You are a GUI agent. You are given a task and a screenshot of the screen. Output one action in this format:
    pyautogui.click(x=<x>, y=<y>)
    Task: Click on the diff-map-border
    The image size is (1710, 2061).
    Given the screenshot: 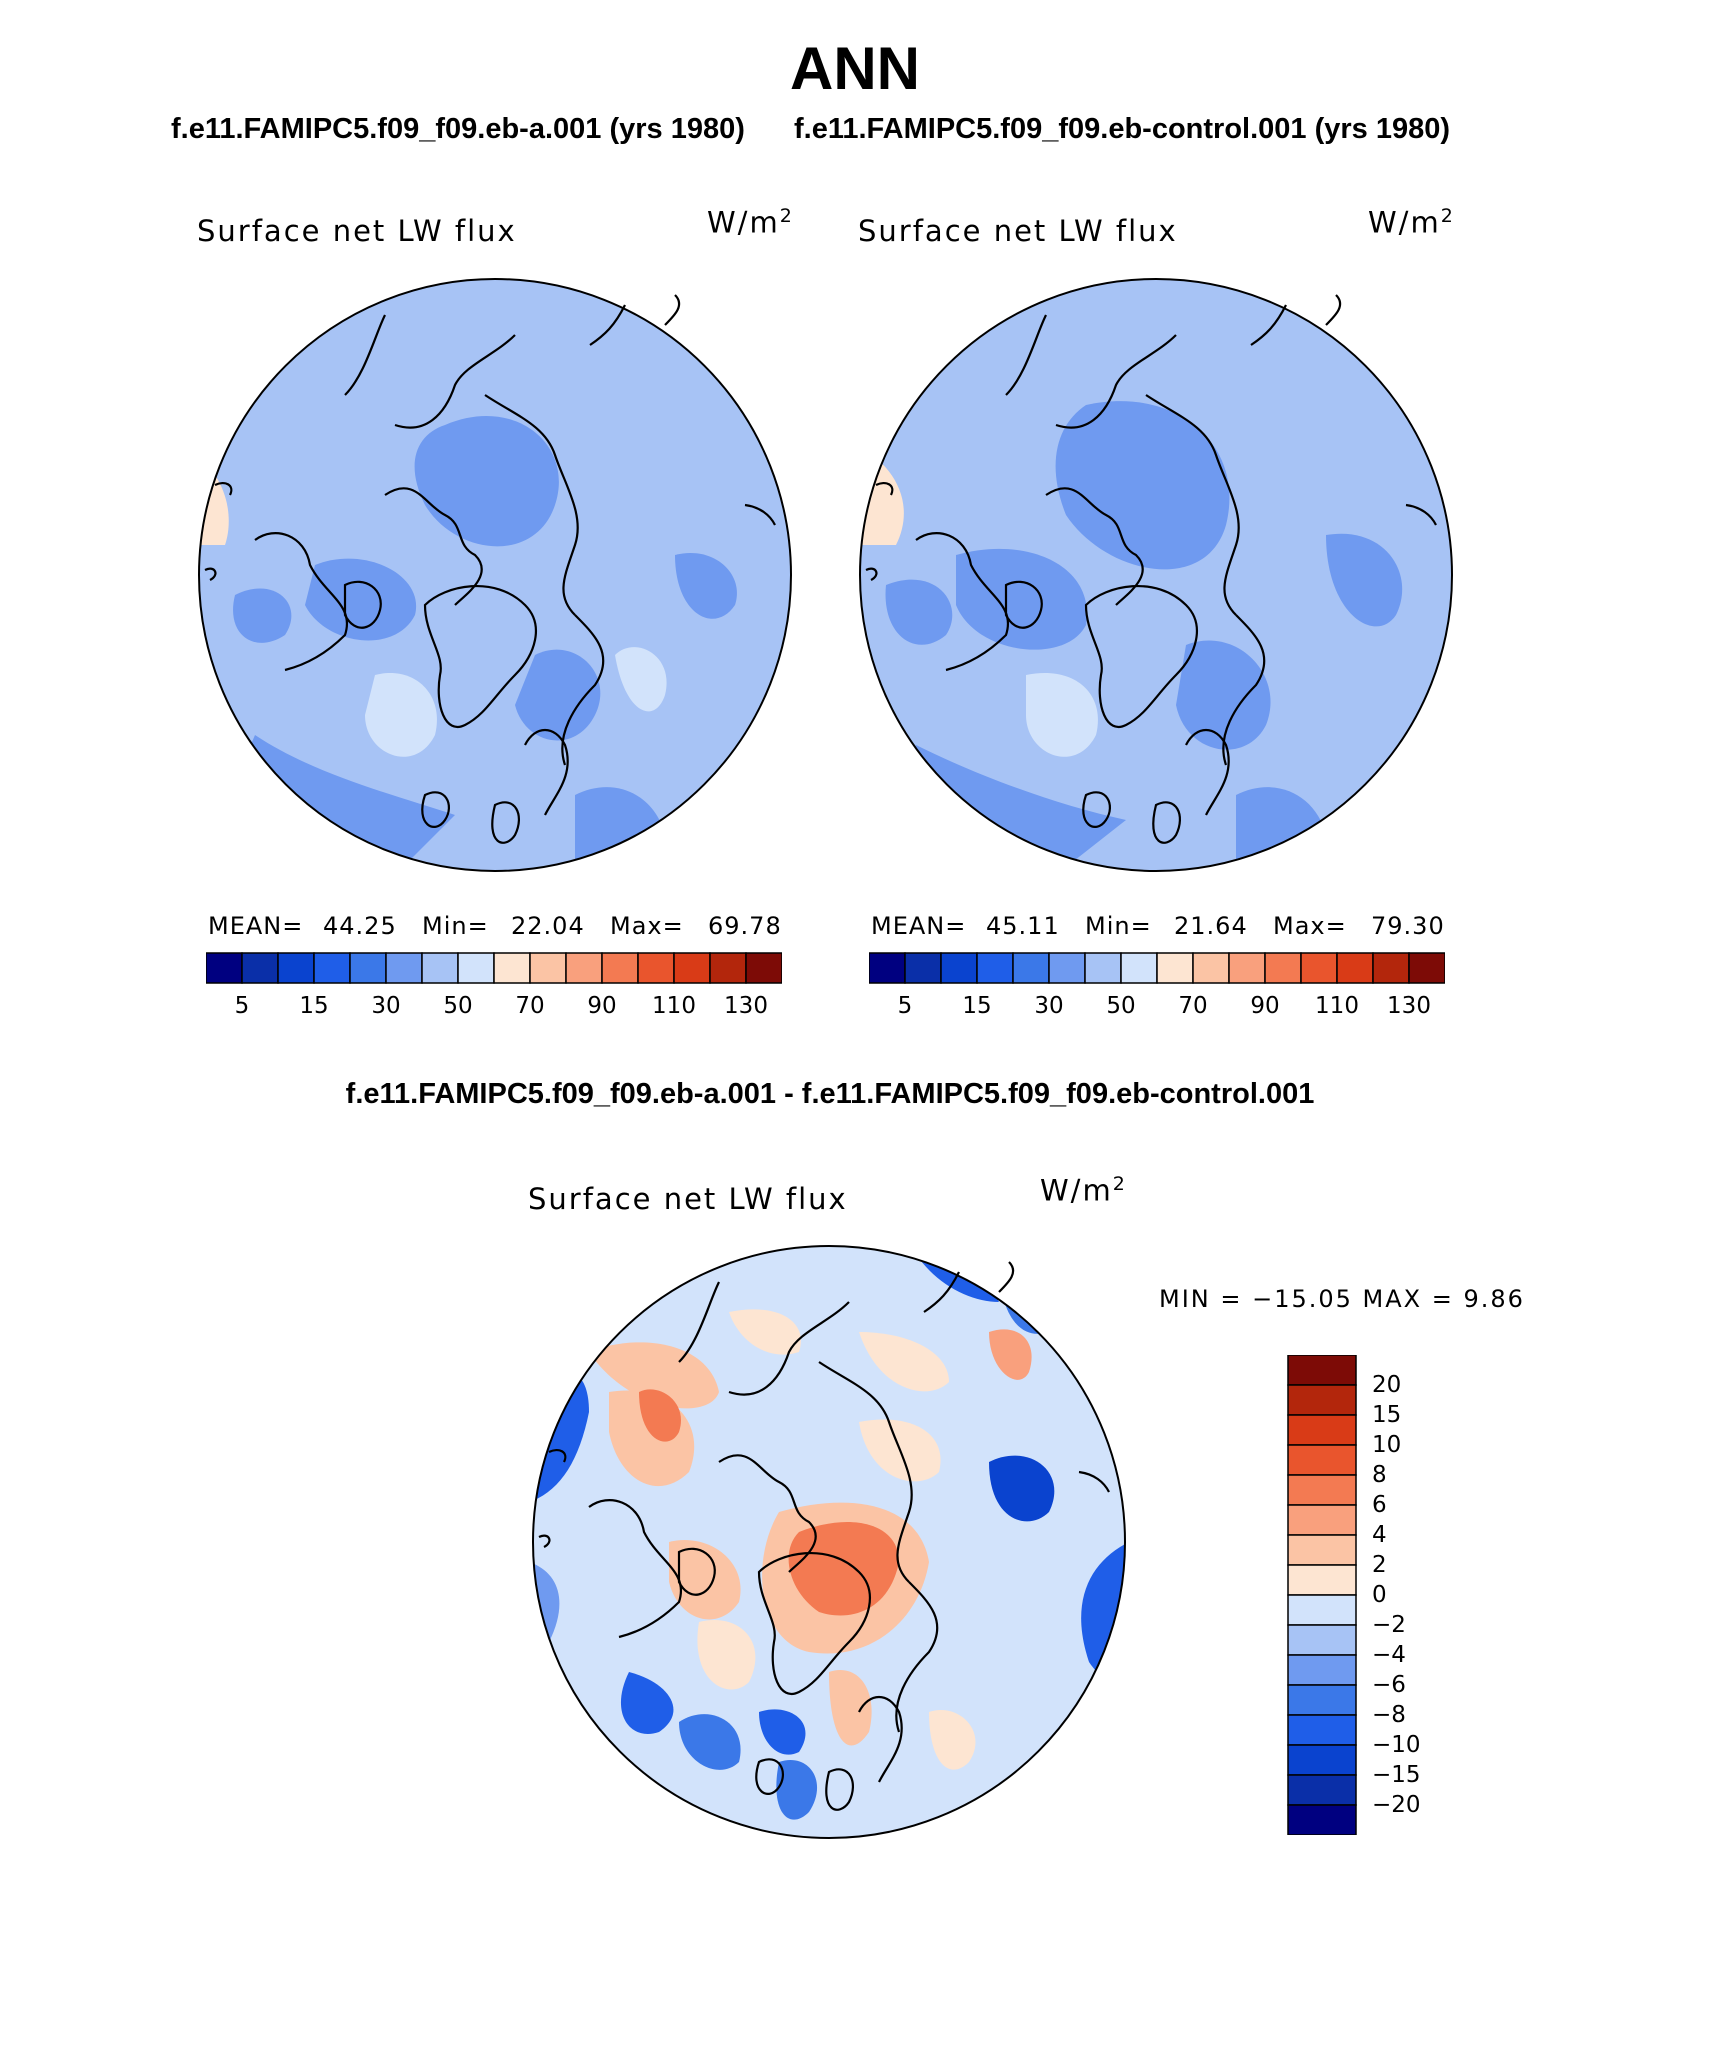 What is the action you would take?
    pyautogui.click(x=829, y=1542)
    